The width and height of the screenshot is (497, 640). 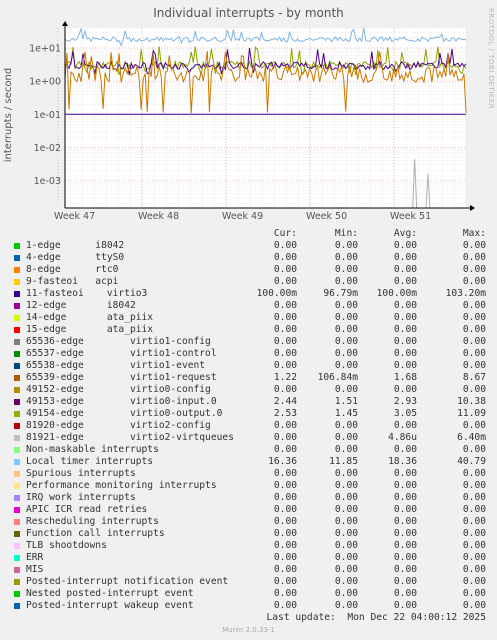 I want to click on legend-max-value: 10.38, so click(x=471, y=401).